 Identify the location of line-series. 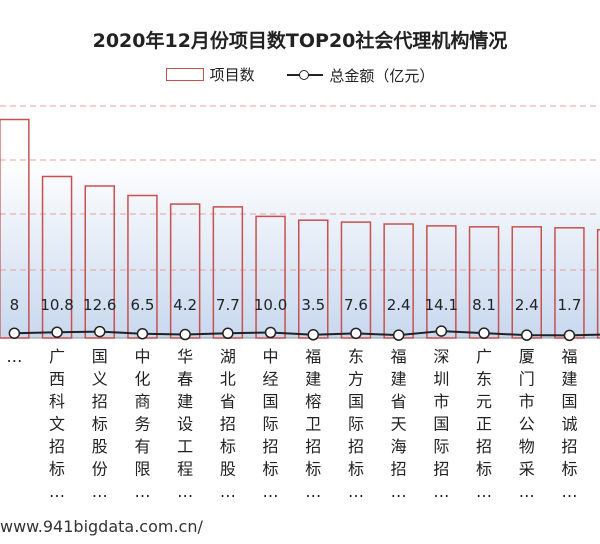
(304, 333).